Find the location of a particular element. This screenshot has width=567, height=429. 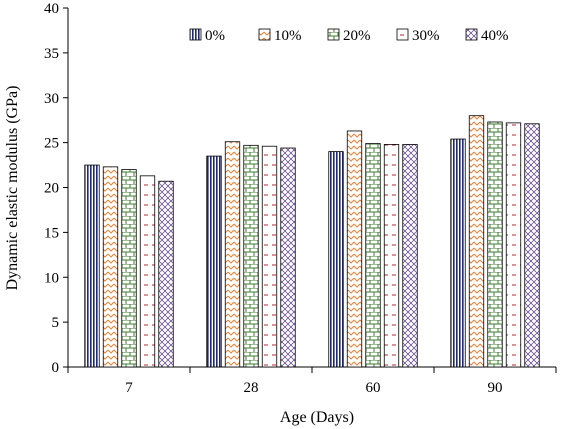

y-tick-label: 35 is located at coordinates (51, 54).